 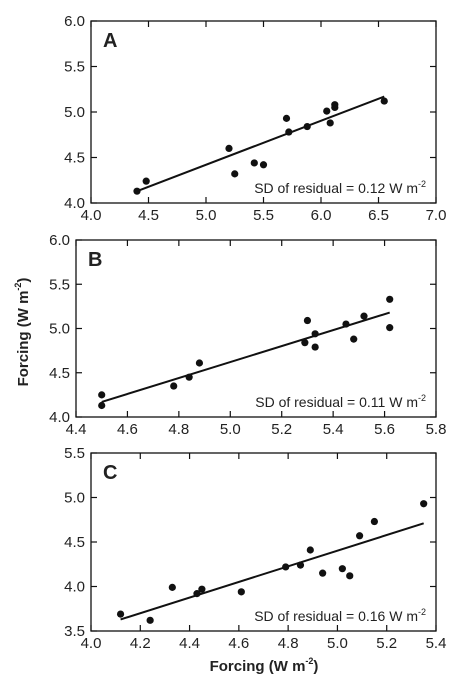 I want to click on annotation-text: SD of residual = 0.16 W m, so click(x=336, y=616).